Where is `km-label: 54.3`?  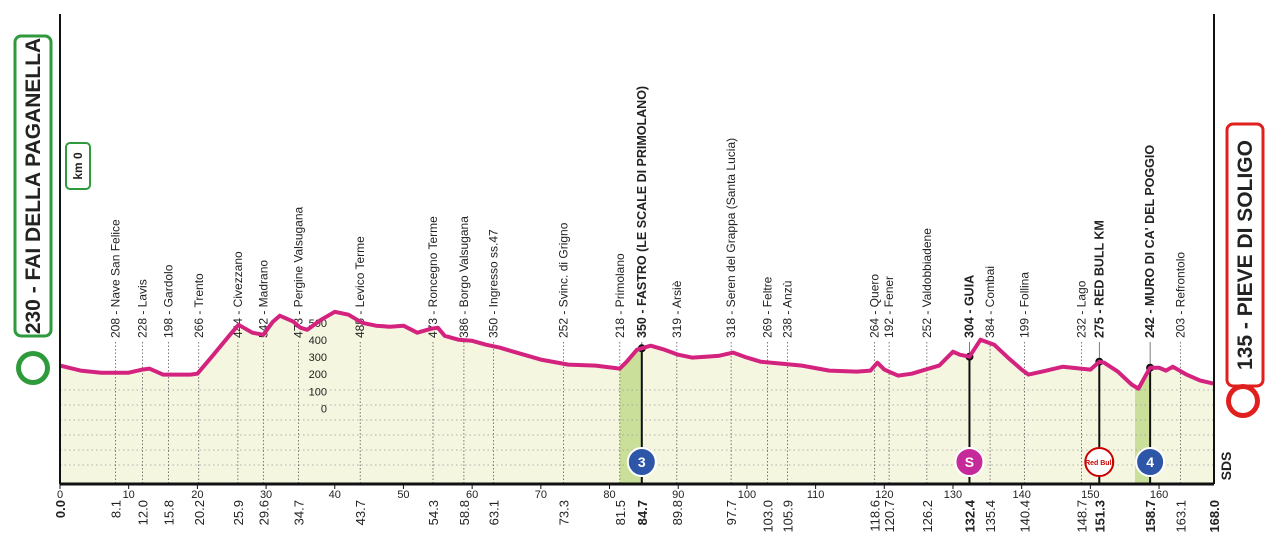
km-label: 54.3 is located at coordinates (433, 512).